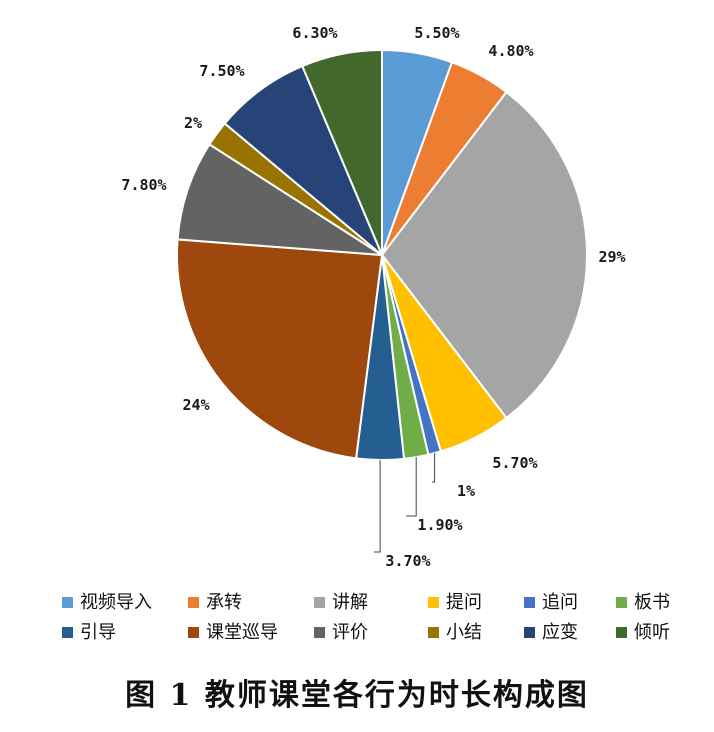  Describe the element at coordinates (464, 602) in the screenshot. I see `legend-label-4: 提问` at that location.